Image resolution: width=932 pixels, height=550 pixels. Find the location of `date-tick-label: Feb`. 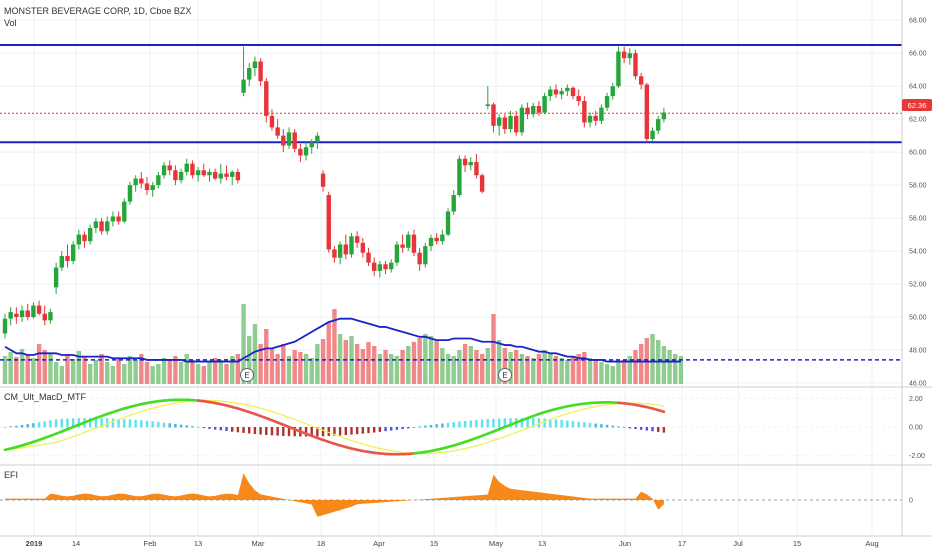

date-tick-label: Feb is located at coordinates (150, 543).